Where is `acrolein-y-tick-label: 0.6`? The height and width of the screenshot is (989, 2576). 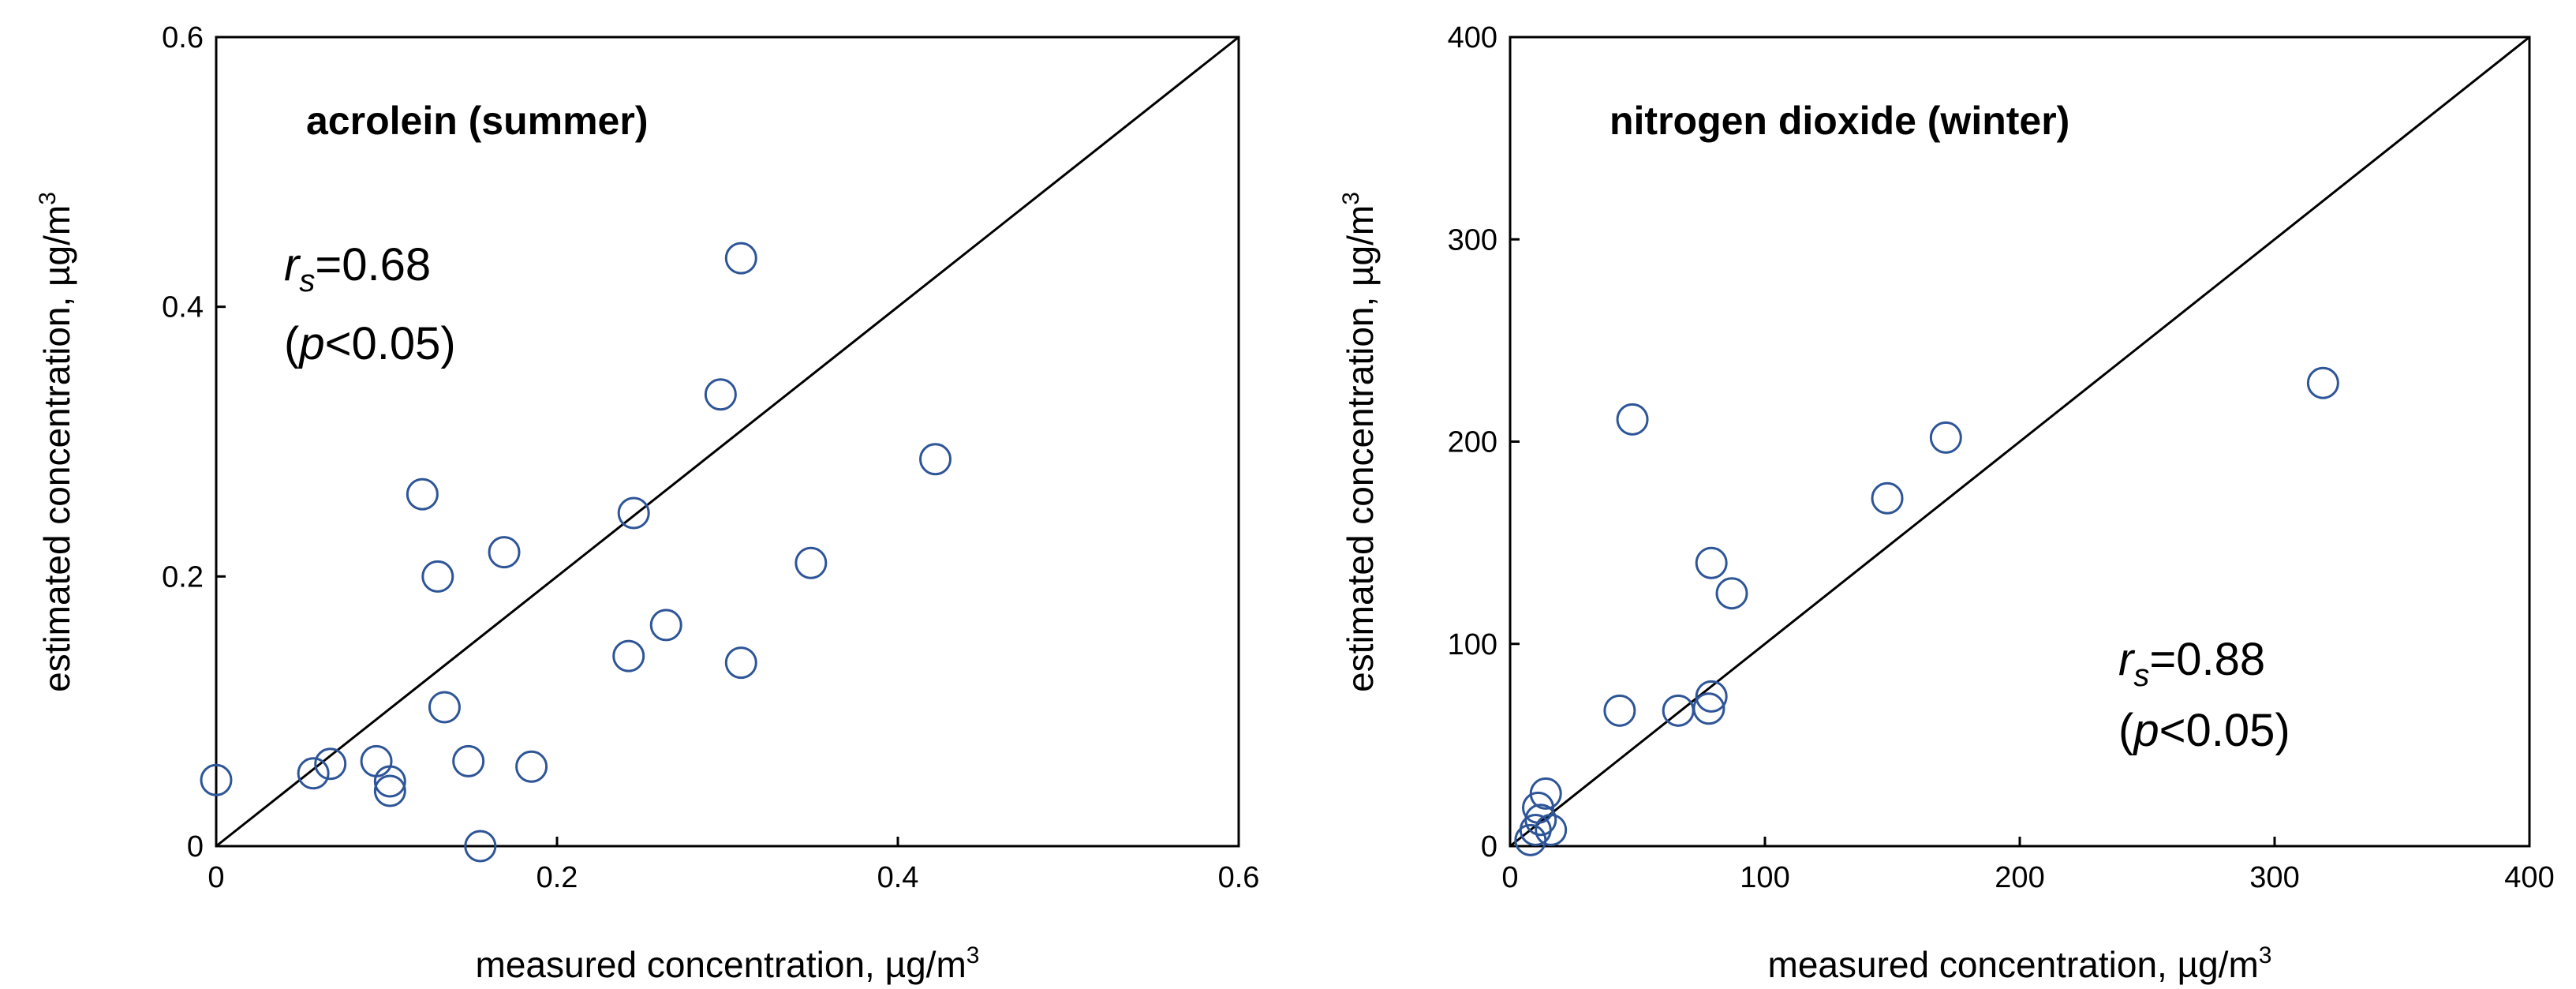
acrolein-y-tick-label: 0.6 is located at coordinates (183, 37).